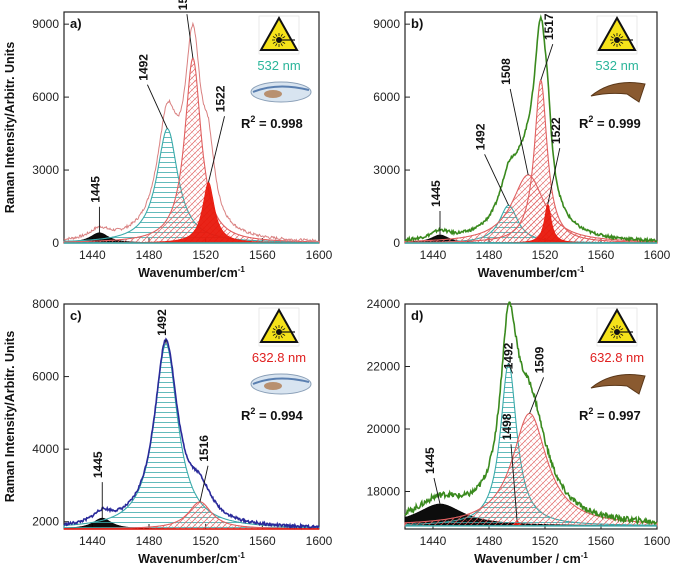 The image size is (685, 580). Describe the element at coordinates (506, 71) in the screenshot. I see `peak-label-1508: 1508` at that location.